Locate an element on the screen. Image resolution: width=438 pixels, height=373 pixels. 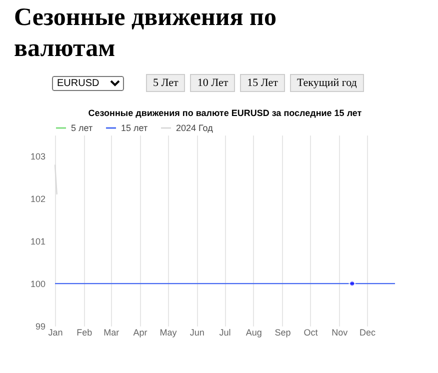
x-tick-label: May is located at coordinates (169, 333).